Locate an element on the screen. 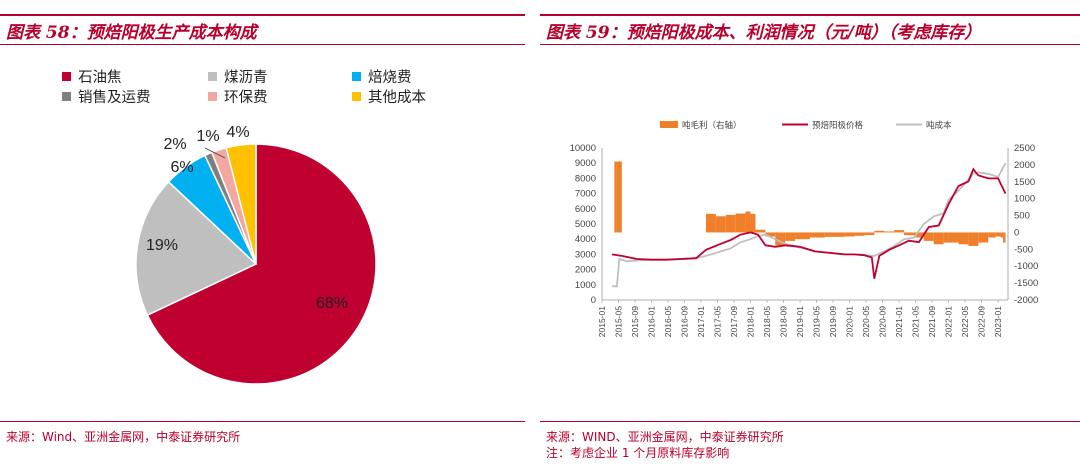 This screenshot has height=464, width=1080. right-source: 来源：WIND、亚洲金属网，中泰证券研究所 is located at coordinates (665, 437).